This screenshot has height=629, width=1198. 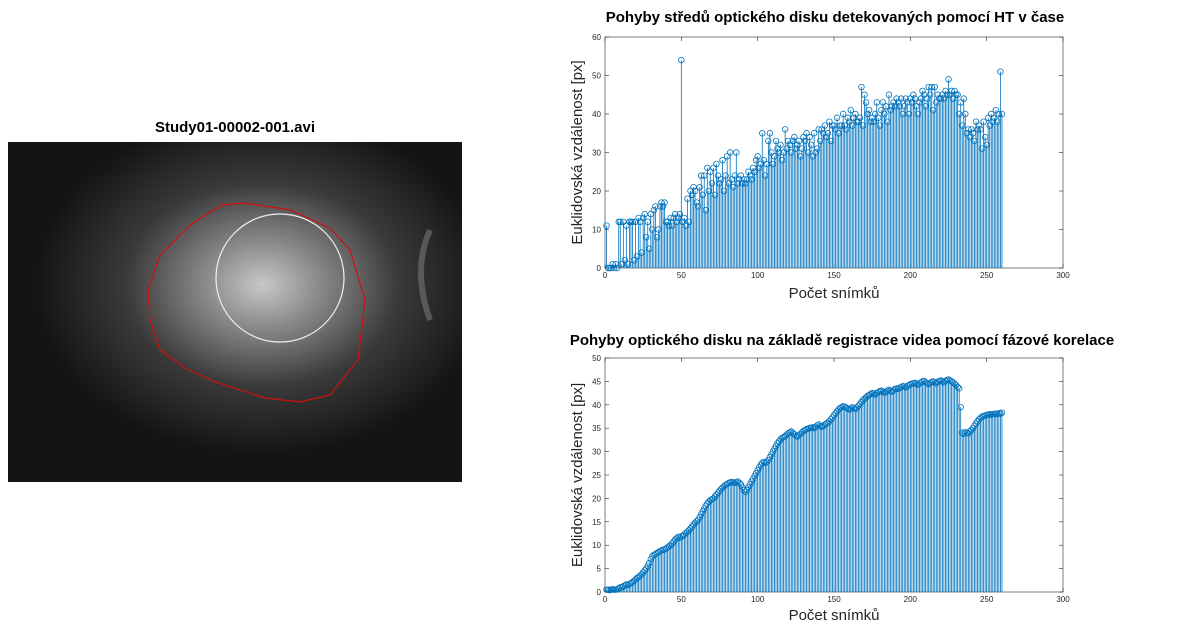 I want to click on image-title: Study01-00002-001.avi, so click(x=235, y=127).